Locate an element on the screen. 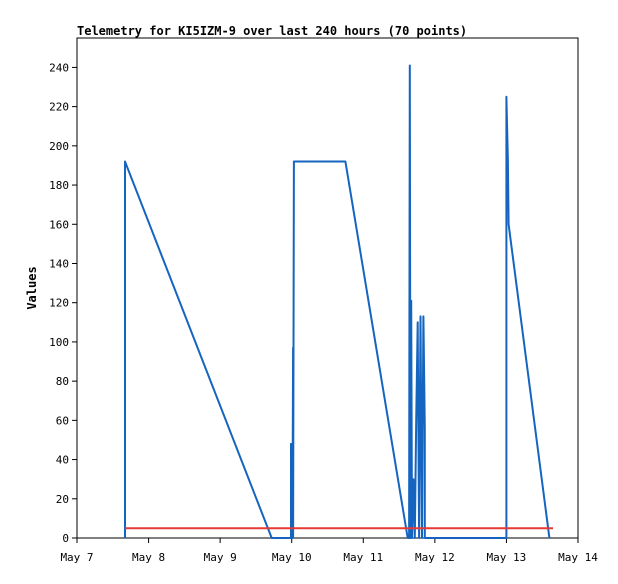 This screenshot has height=584, width=618. x-tick-label: May 9 is located at coordinates (220, 557).